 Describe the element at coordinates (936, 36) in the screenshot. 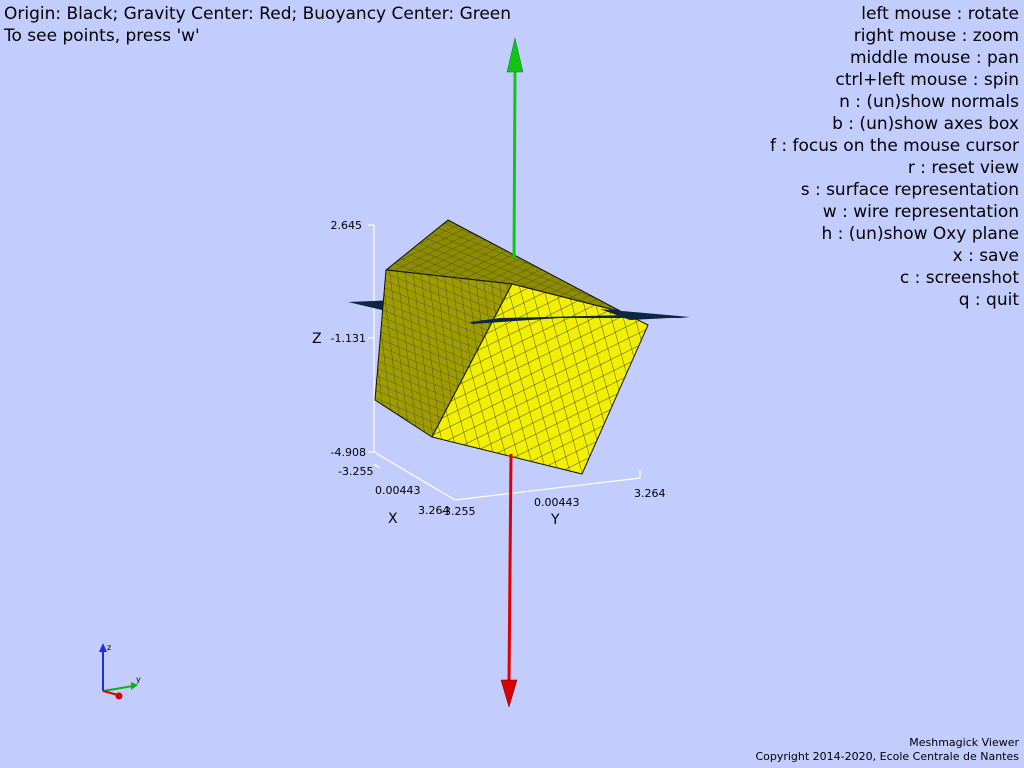

I see `help-zoom: right mouse : zoom` at that location.